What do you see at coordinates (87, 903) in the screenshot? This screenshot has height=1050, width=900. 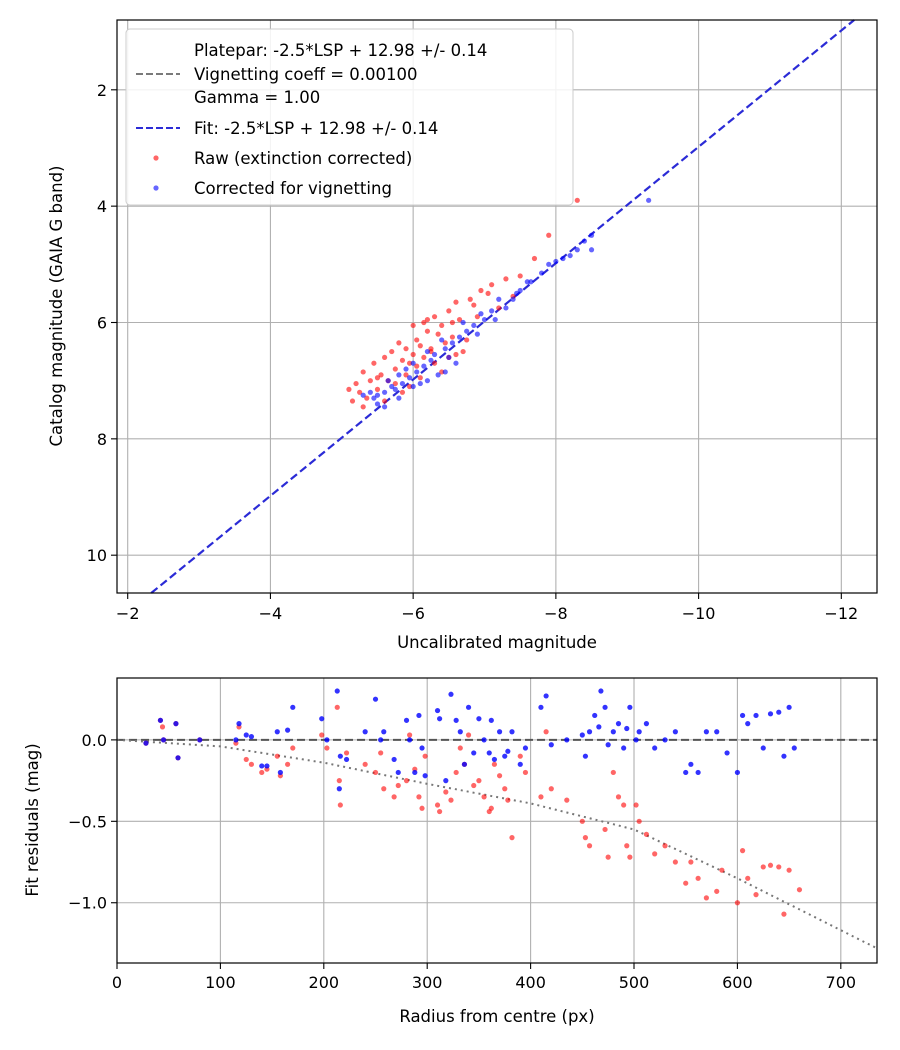 I see `bottom-y-tick-label: −1.0` at bounding box center [87, 903].